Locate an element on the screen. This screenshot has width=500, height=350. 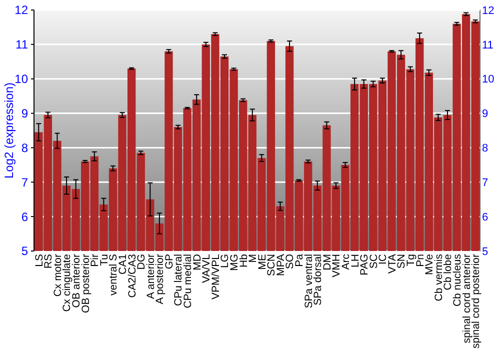
y2-tick-label: 7 is located at coordinates (485, 182).